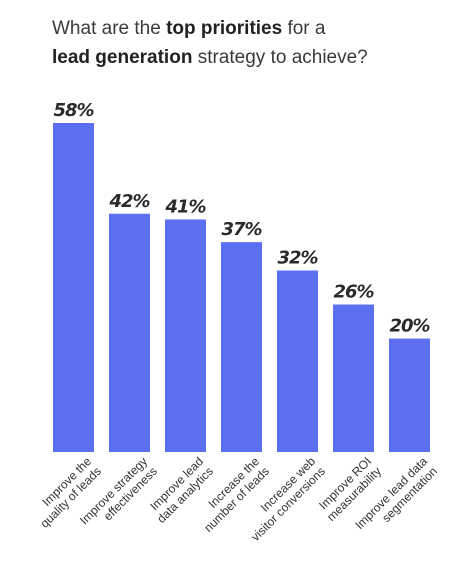 The width and height of the screenshot is (449, 572). Describe the element at coordinates (280, 57) in the screenshot. I see `title-part-3: strategy to achieve?` at that location.